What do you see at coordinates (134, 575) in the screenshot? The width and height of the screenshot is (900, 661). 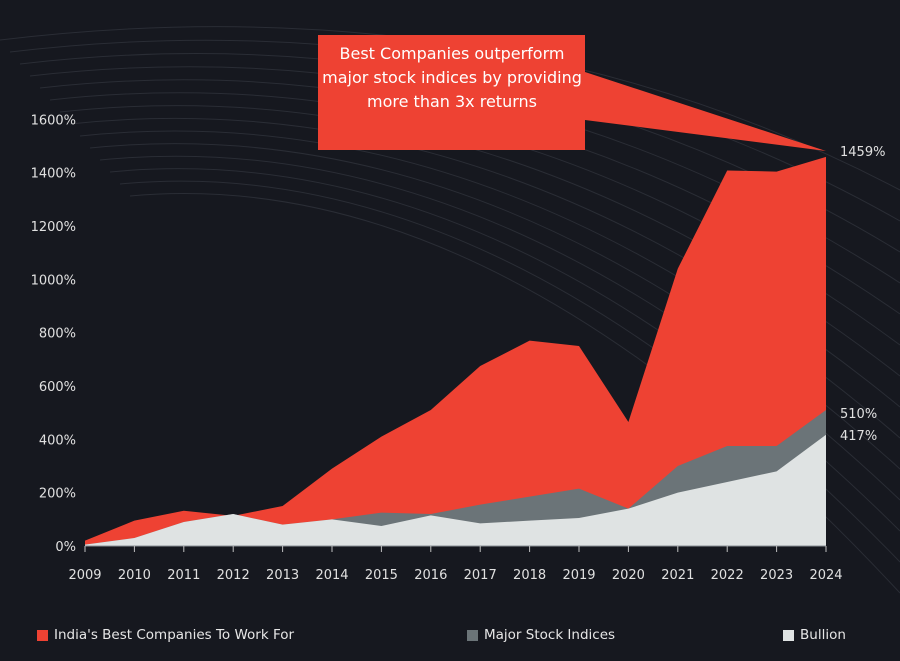 I see `x-tick-label: 2010` at bounding box center [134, 575].